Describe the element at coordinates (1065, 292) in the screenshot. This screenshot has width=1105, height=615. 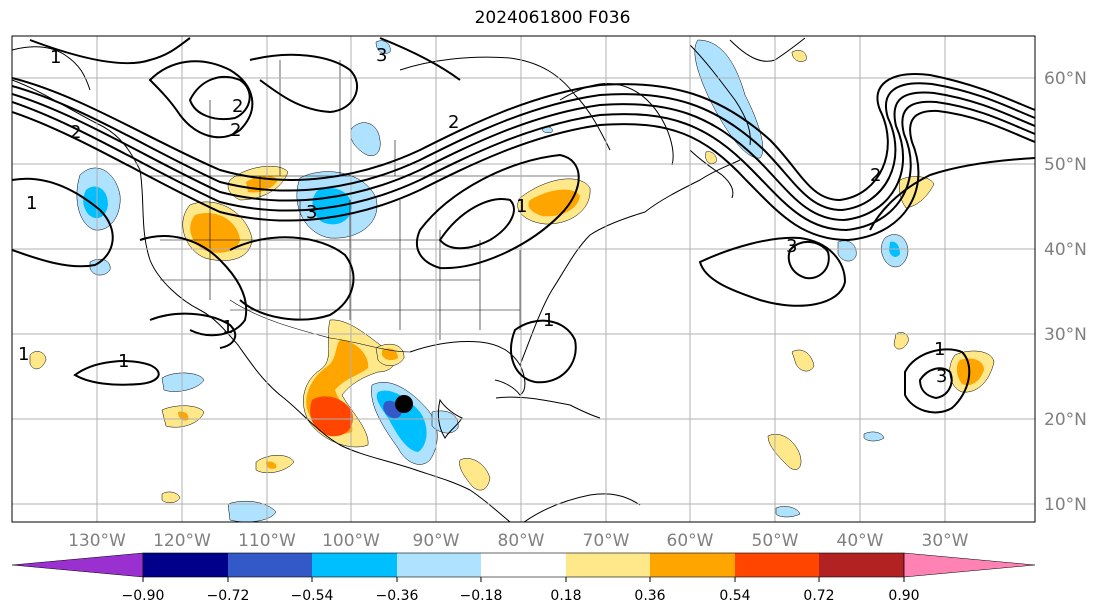
I see `lat-labels: 60°N 50°N 40°N 30°N 20°N 10°N` at that location.